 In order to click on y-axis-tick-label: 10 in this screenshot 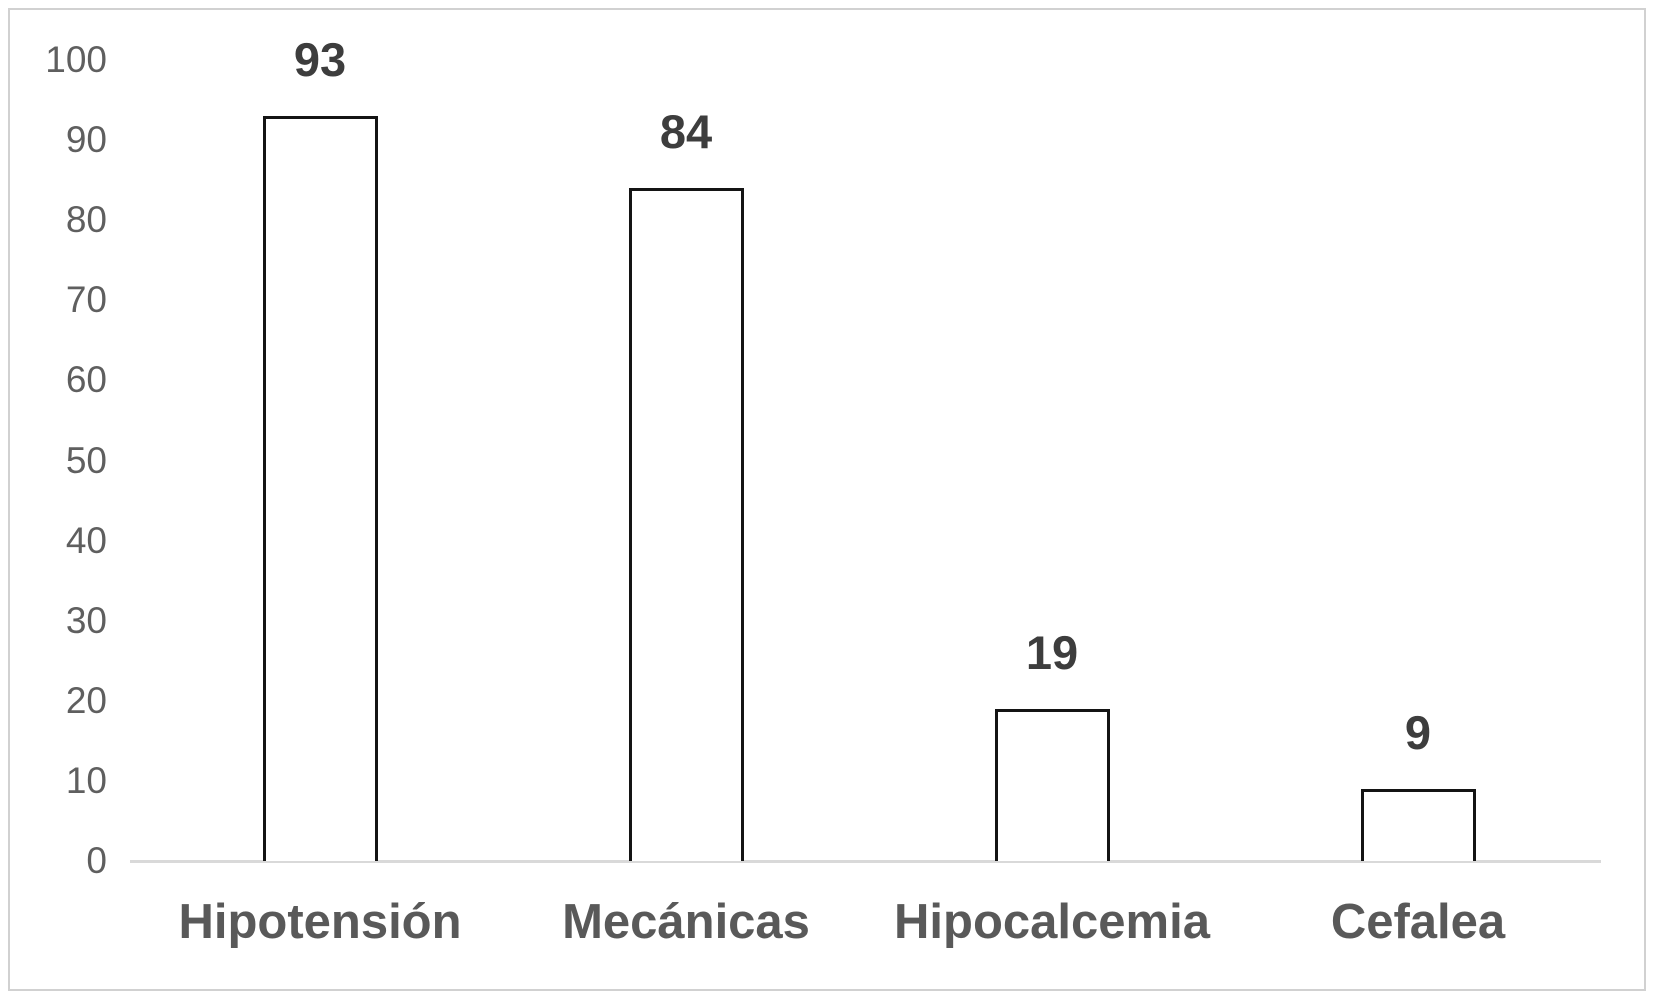, I will do `click(86, 780)`.